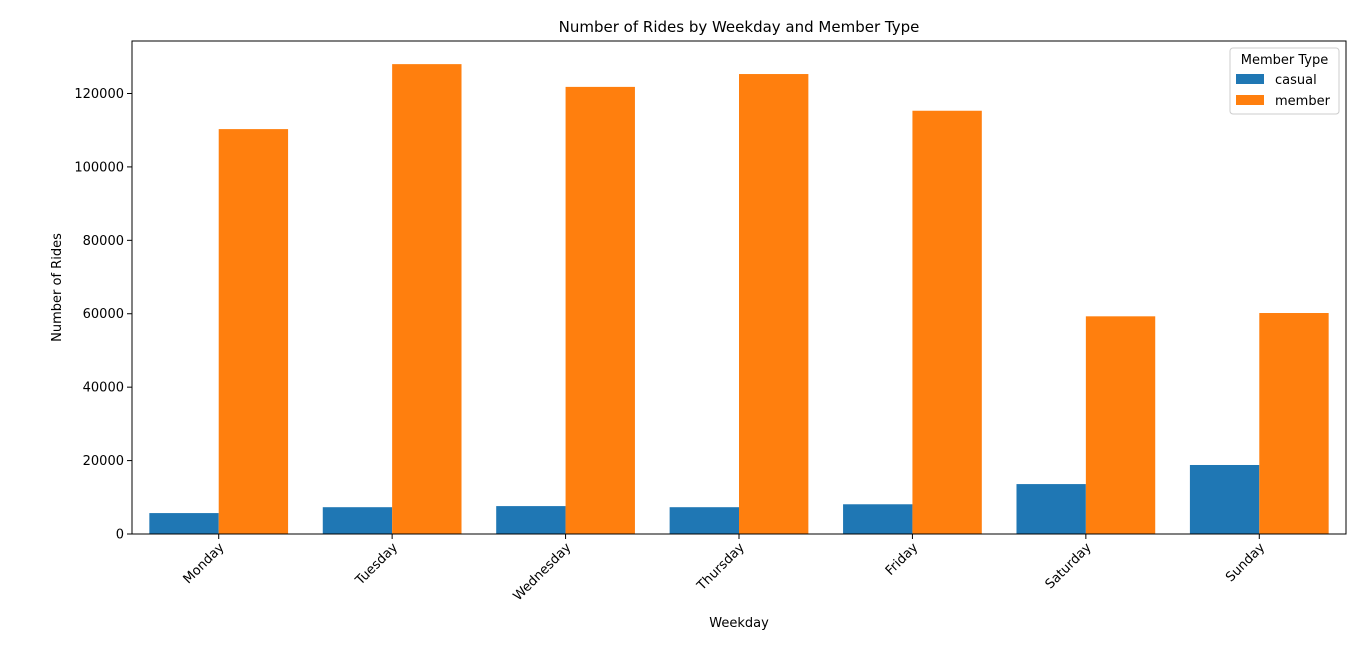 This screenshot has width=1366, height=655. What do you see at coordinates (1224, 499) in the screenshot?
I see `bar-casual-sunday` at bounding box center [1224, 499].